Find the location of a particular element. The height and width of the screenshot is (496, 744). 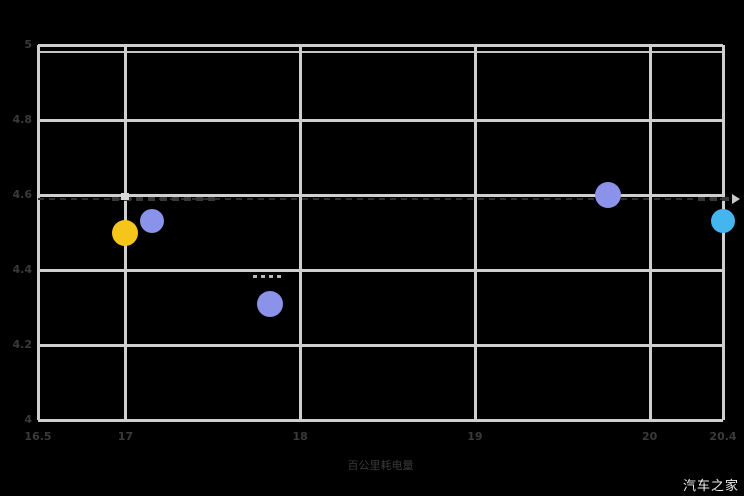

x-tick-label: 17 is located at coordinates (125, 436).